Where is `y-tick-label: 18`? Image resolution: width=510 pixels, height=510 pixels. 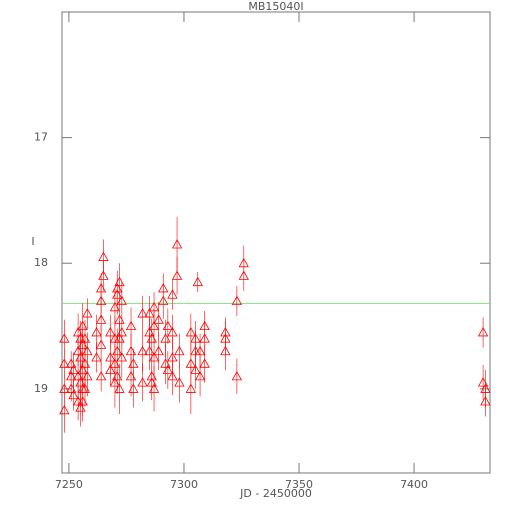 y-tick-label: 18 is located at coordinates (41, 262).